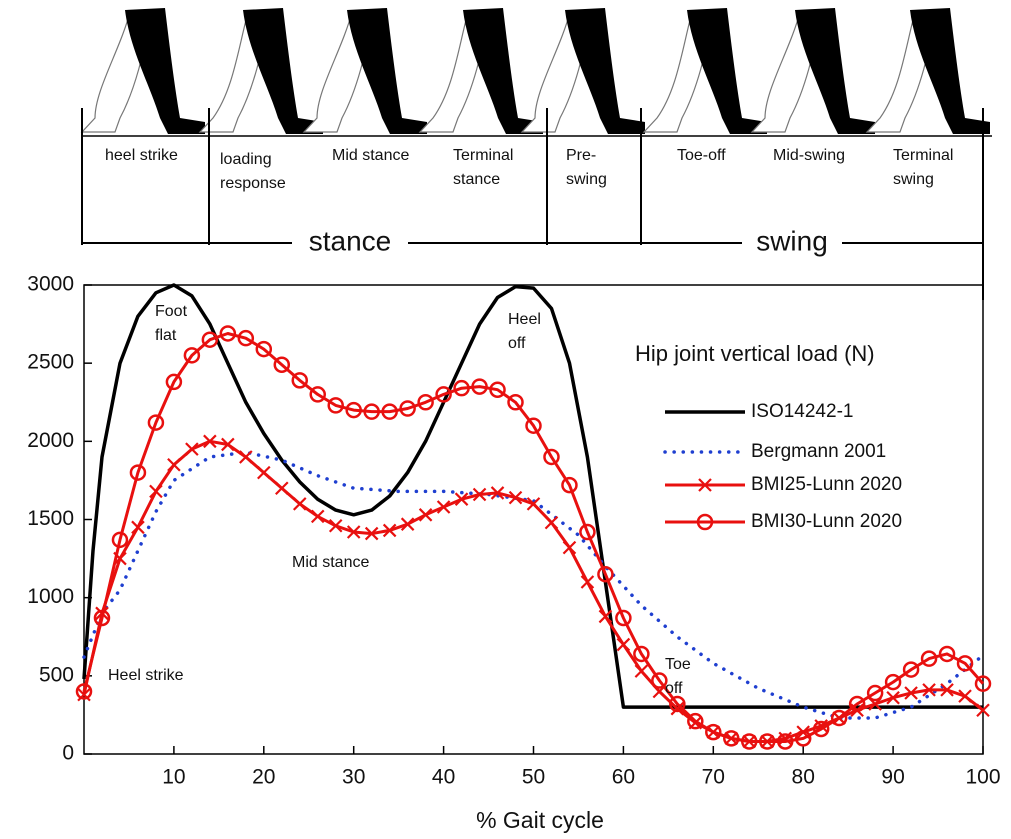 This screenshot has width=1011, height=839. I want to click on group-label: stance, so click(350, 240).